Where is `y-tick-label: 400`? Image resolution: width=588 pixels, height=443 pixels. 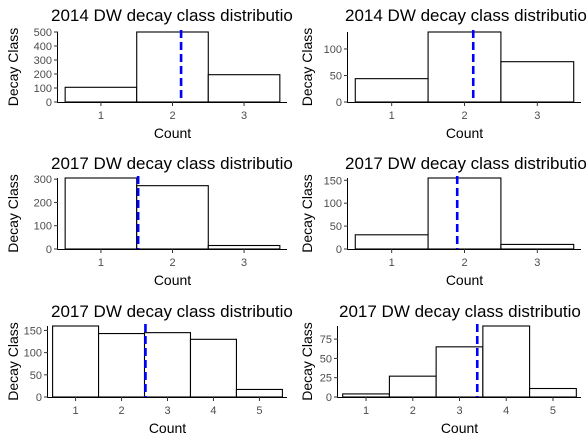
y-tick-label: 400 is located at coordinates (43, 47).